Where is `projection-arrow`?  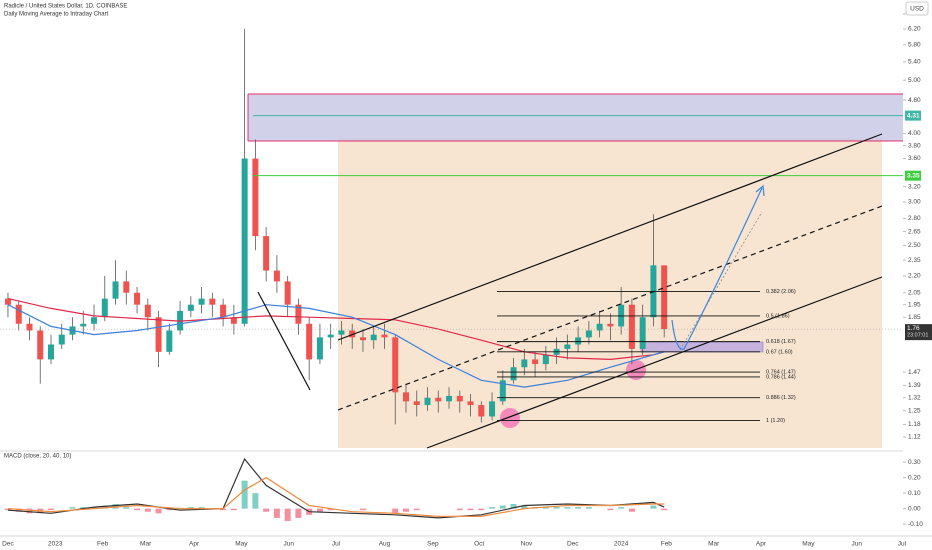 projection-arrow is located at coordinates (760, 190).